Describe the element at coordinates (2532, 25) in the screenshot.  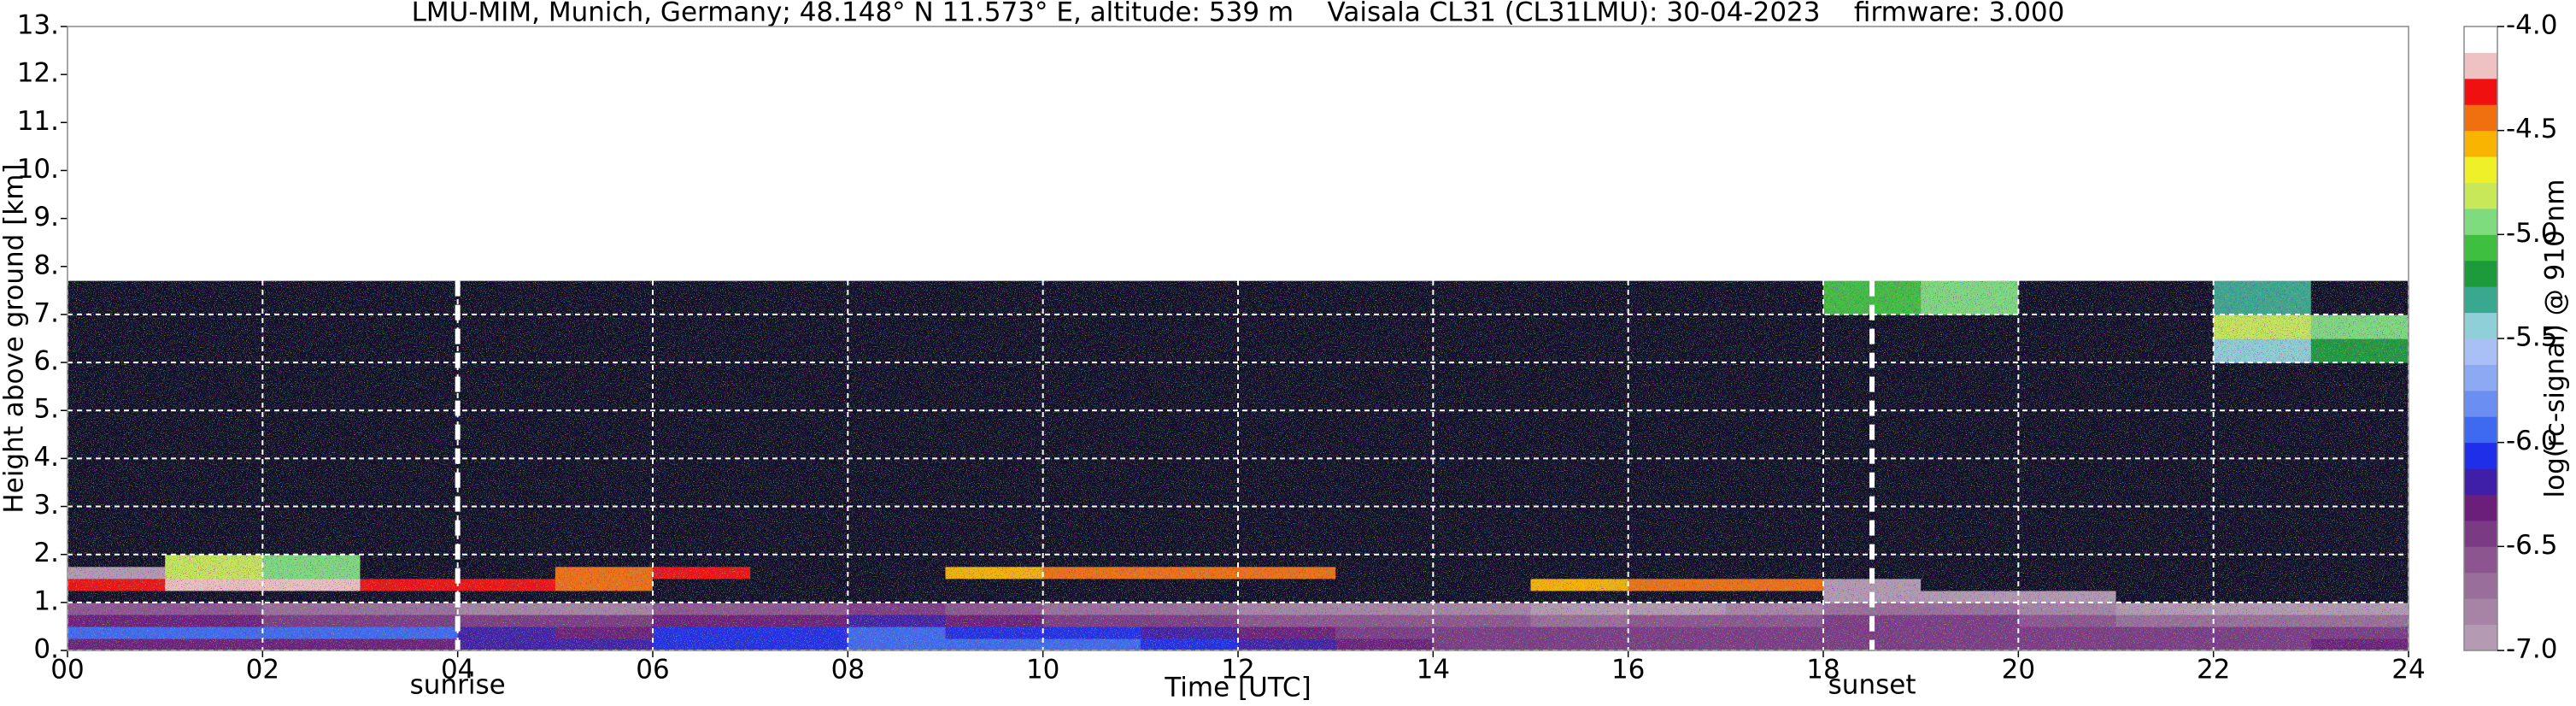
I see `colorbar-tick-label: -4.0` at that location.